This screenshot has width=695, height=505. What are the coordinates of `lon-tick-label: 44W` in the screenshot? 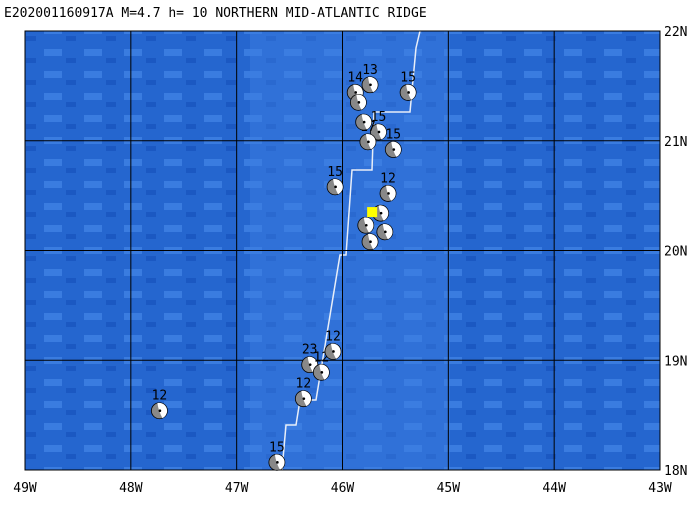 It's located at (554, 488).